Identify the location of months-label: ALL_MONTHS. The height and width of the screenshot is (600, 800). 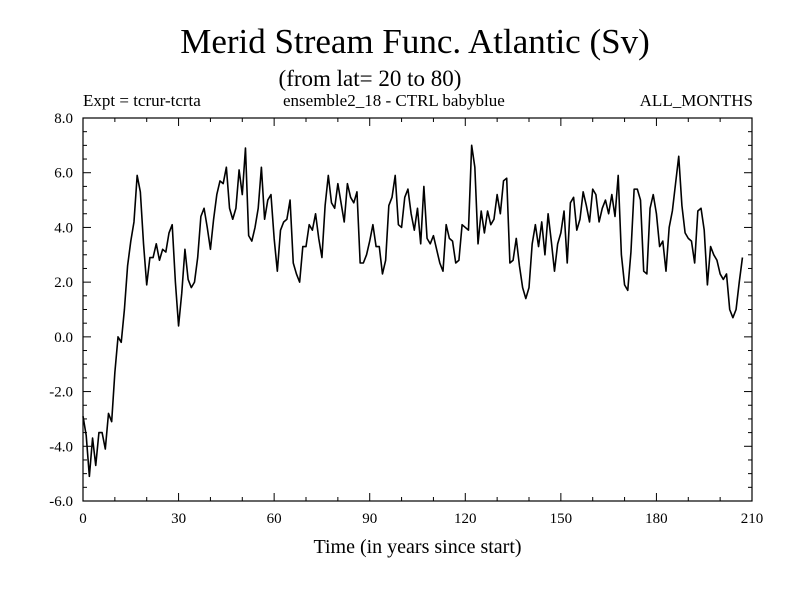
(696, 100).